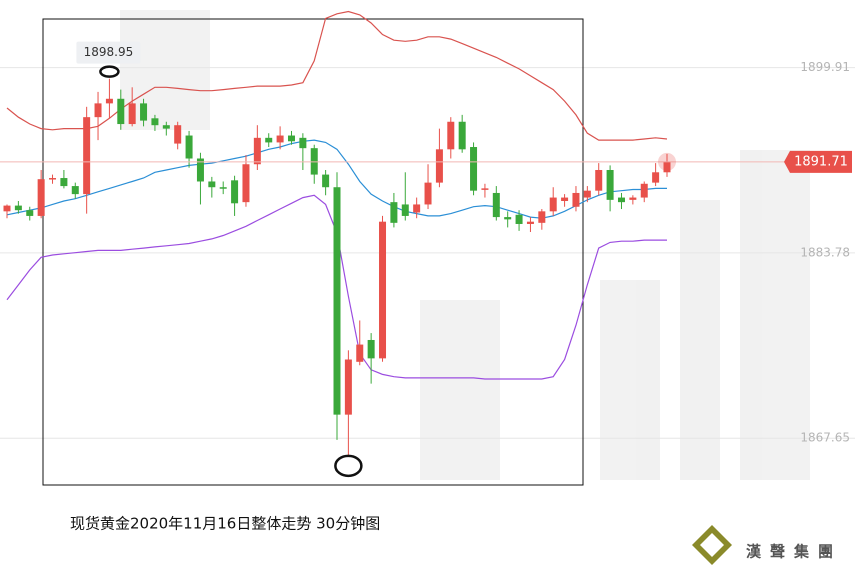 The height and width of the screenshot is (572, 855). I want to click on logo: 漢聲集團, so click(767, 545).